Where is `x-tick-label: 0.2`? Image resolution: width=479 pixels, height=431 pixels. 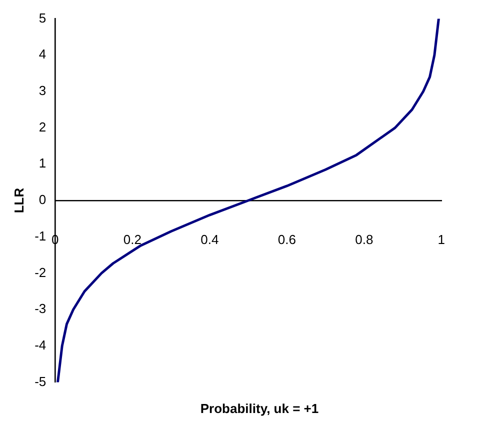
x-tick-label: 0.2 is located at coordinates (132, 239).